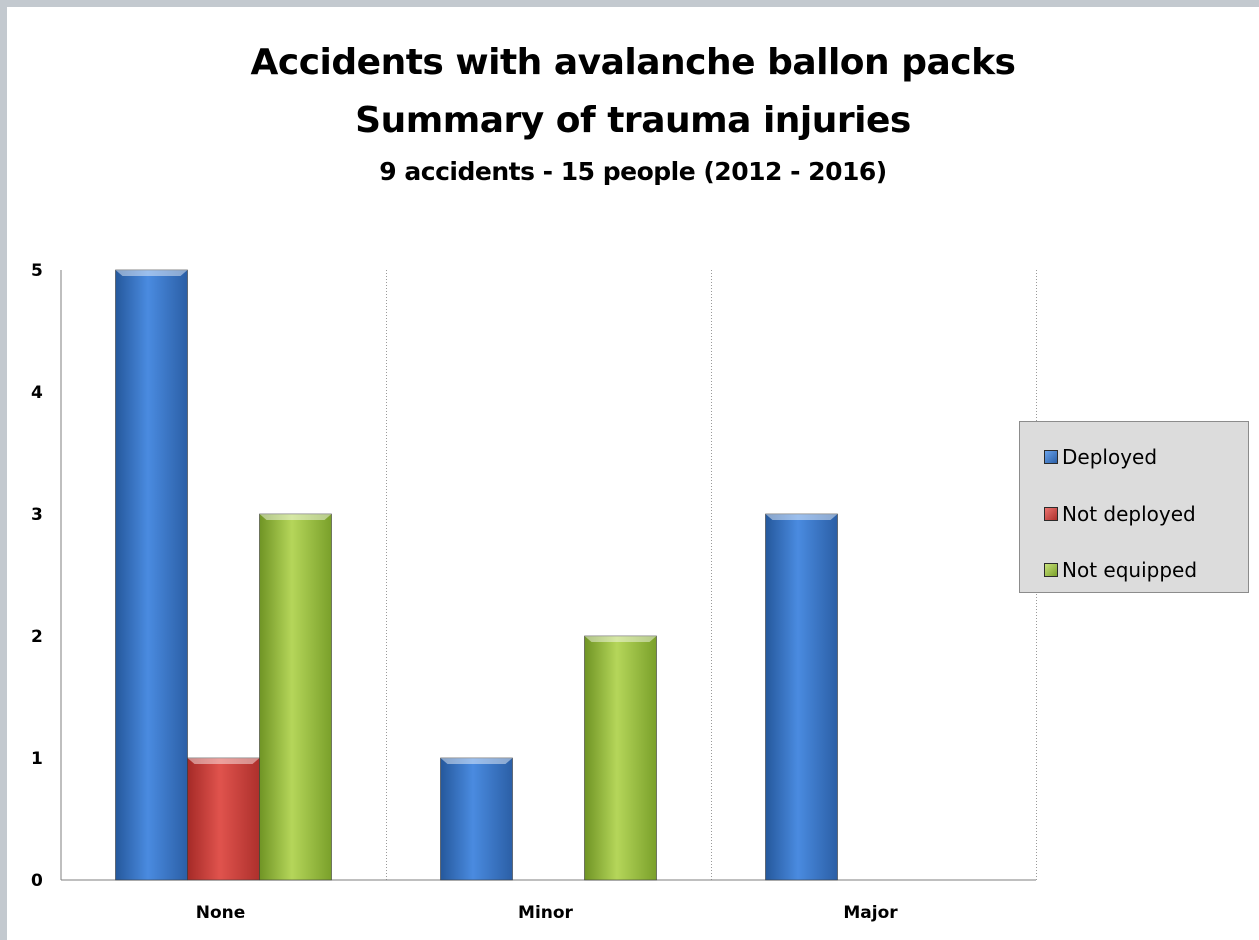 The image size is (1259, 940). I want to click on bar-top-bevel-not-deployed-none, so click(223, 761).